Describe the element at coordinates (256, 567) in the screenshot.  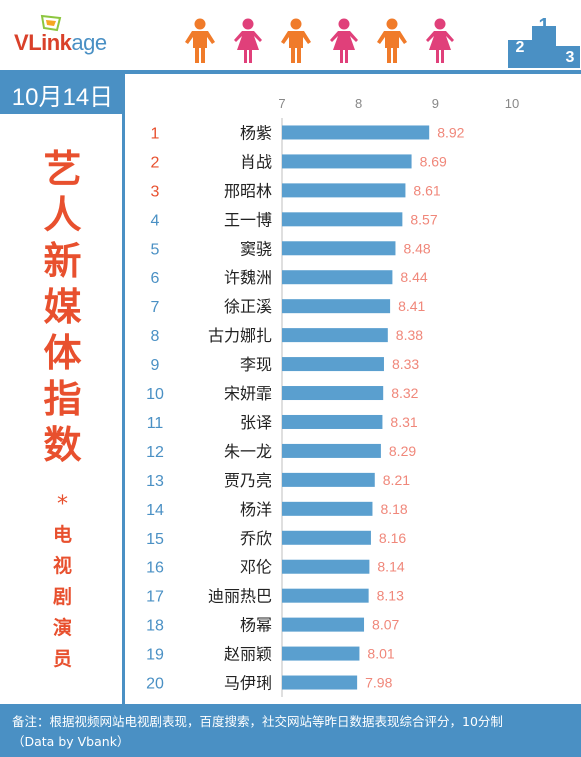
I see `actor-name: 邓伦` at that location.